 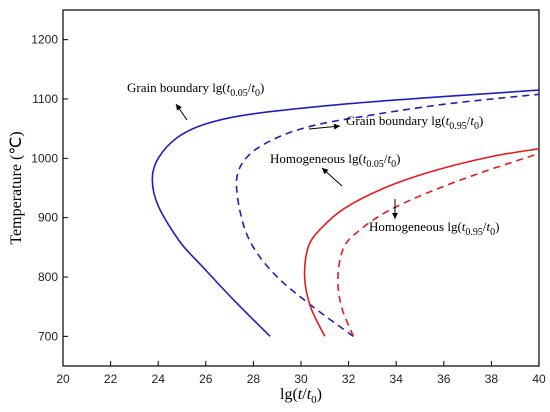 I want to click on x-tick-label: 30, so click(x=301, y=379).